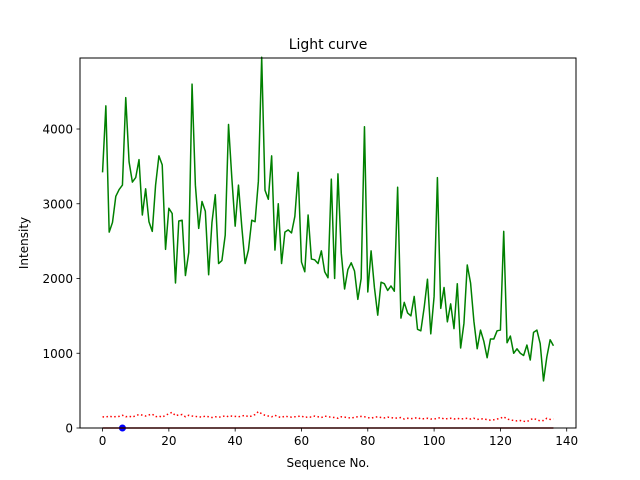 The height and width of the screenshot is (480, 640). Describe the element at coordinates (367, 441) in the screenshot. I see `x-tick-label: 80` at that location.